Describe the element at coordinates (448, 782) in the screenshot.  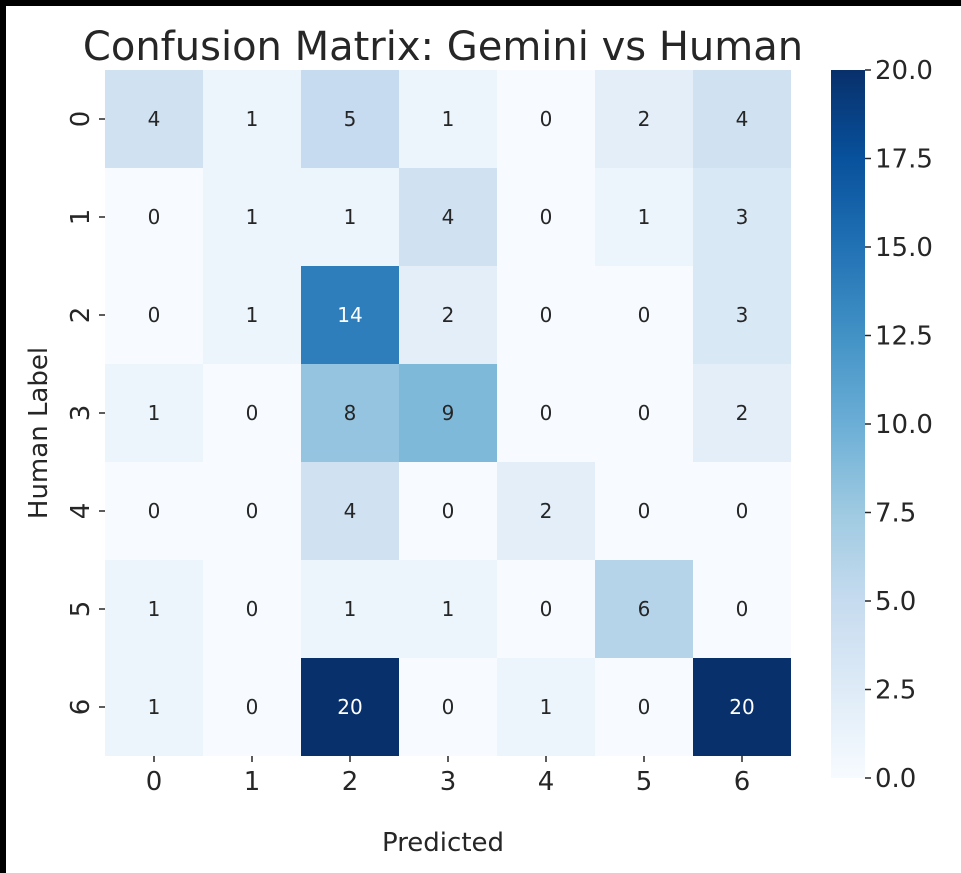
I see `x-tick-label: 3` at that location.